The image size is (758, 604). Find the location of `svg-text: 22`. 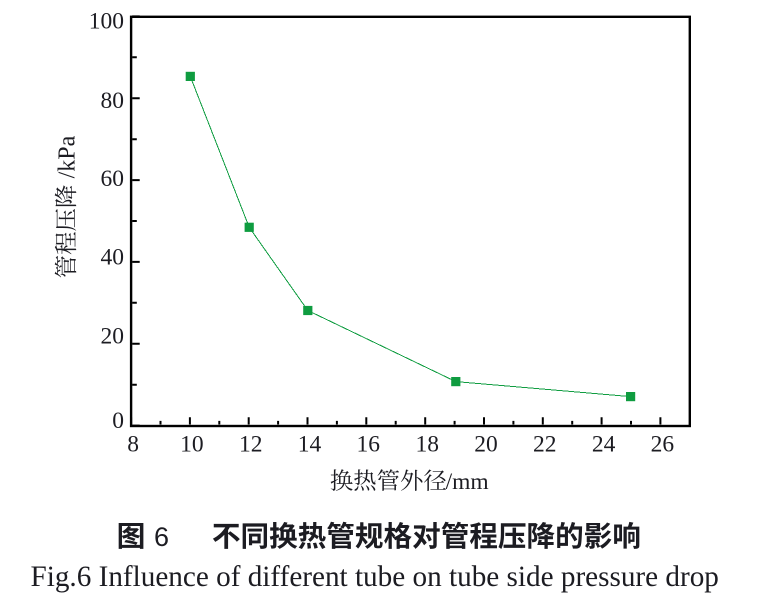

svg-text: 22 is located at coordinates (545, 444).